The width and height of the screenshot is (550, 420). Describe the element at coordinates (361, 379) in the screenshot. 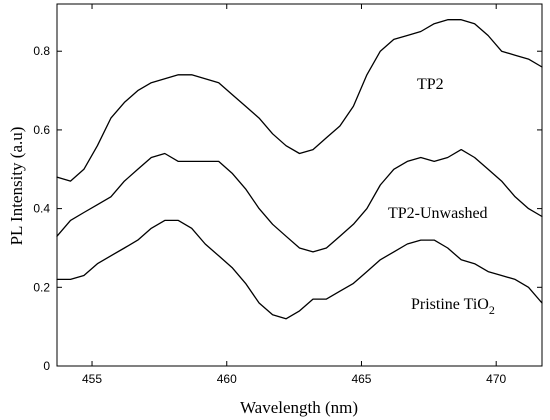

I see `x-tick-label: 465` at that location.